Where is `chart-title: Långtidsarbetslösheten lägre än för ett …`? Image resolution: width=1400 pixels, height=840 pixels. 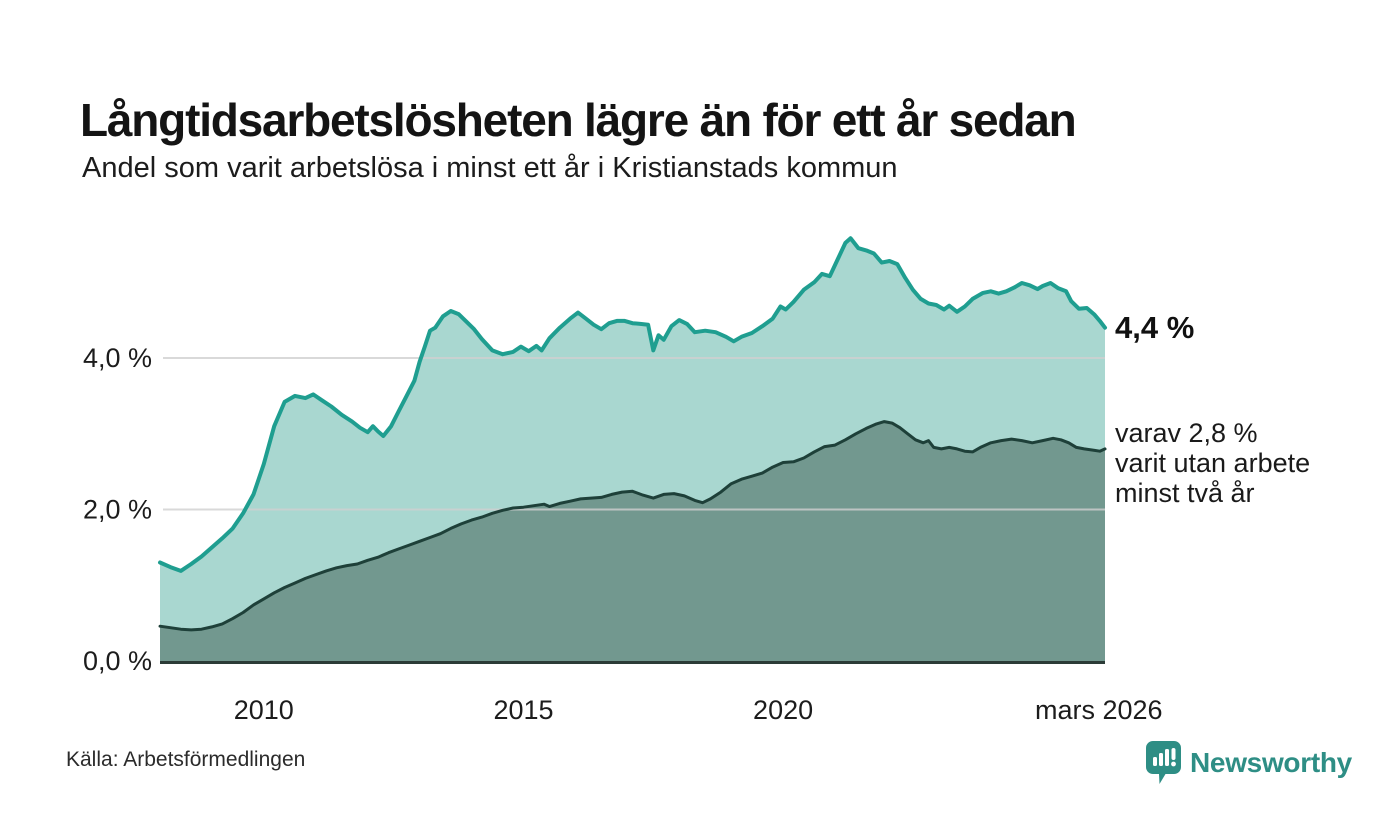 chart-title: Långtidsarbetslösheten lägre än för ett … is located at coordinates (578, 119).